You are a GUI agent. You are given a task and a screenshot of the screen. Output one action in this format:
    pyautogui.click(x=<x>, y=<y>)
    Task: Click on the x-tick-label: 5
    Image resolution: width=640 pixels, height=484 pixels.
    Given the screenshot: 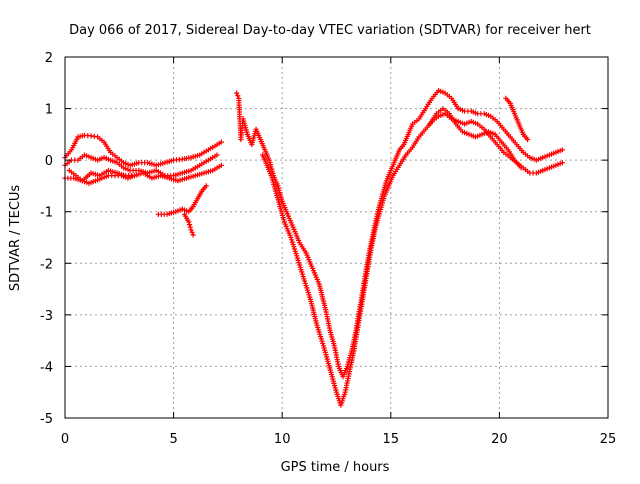 What is the action you would take?
    pyautogui.click(x=173, y=439)
    